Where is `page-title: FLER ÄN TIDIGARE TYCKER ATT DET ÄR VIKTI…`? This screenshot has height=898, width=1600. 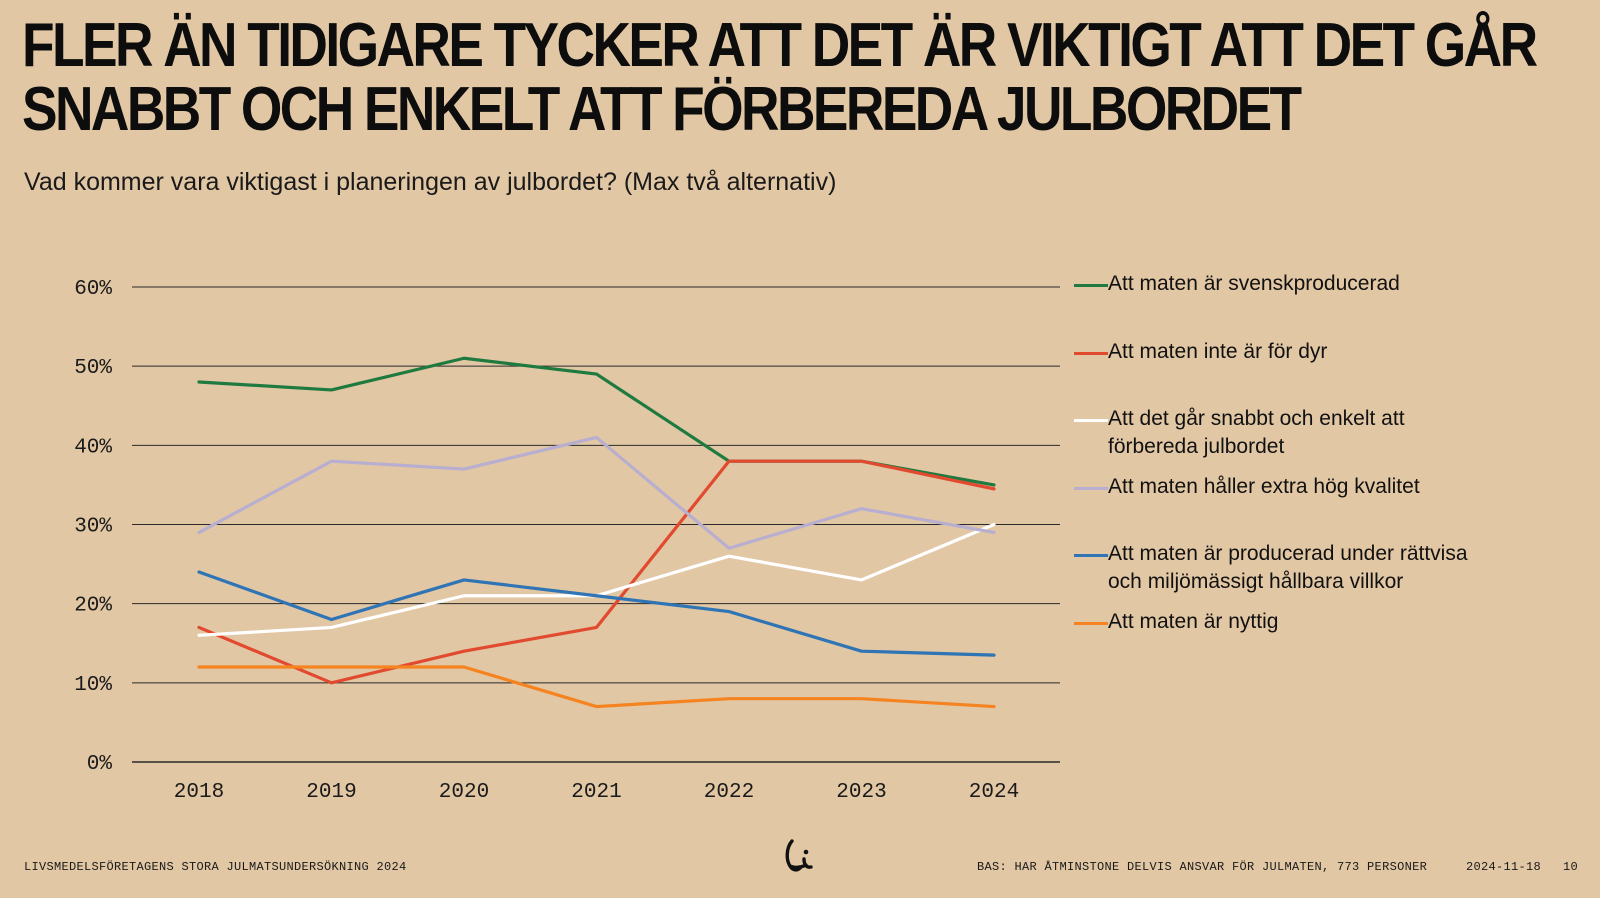
page-title: FLER ÄN TIDIGARE TYCKER ATT DET ÄR VIKTI… is located at coordinates (780, 77).